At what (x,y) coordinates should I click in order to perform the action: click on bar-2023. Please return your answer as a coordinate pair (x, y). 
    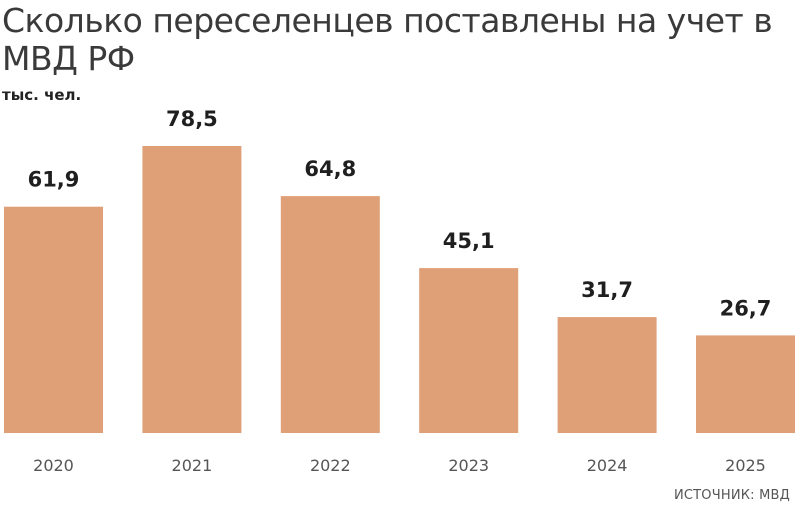
    Looking at the image, I should click on (469, 350).